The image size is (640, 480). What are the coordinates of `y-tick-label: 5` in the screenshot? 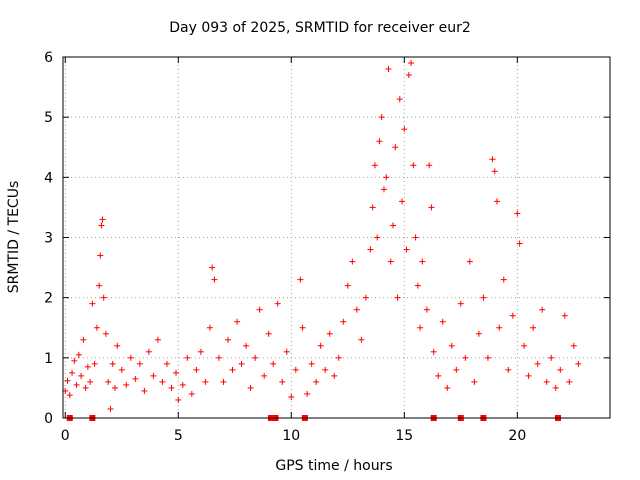 It's located at (48, 118).